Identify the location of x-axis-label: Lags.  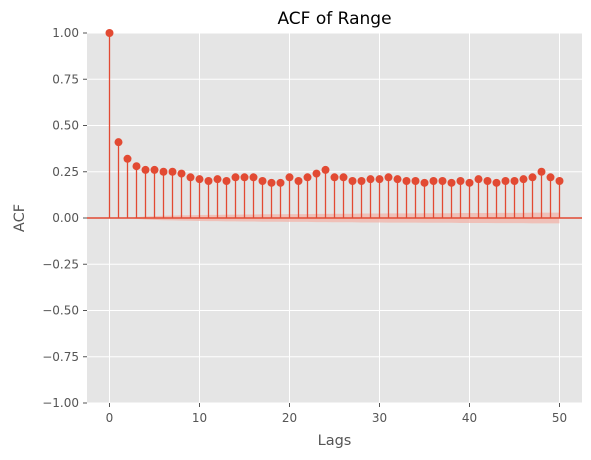
(335, 441).